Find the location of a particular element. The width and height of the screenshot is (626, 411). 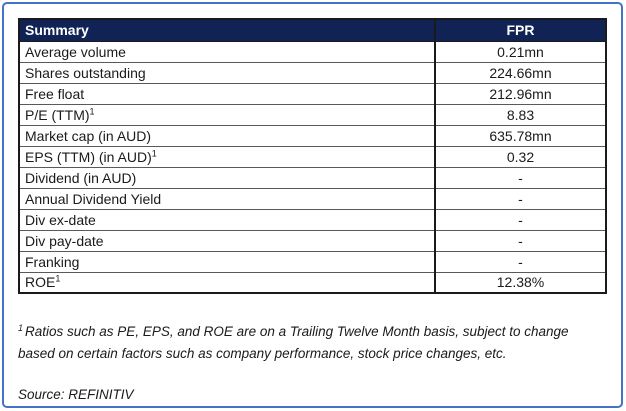

row-label: Div pay-date is located at coordinates (64, 240).